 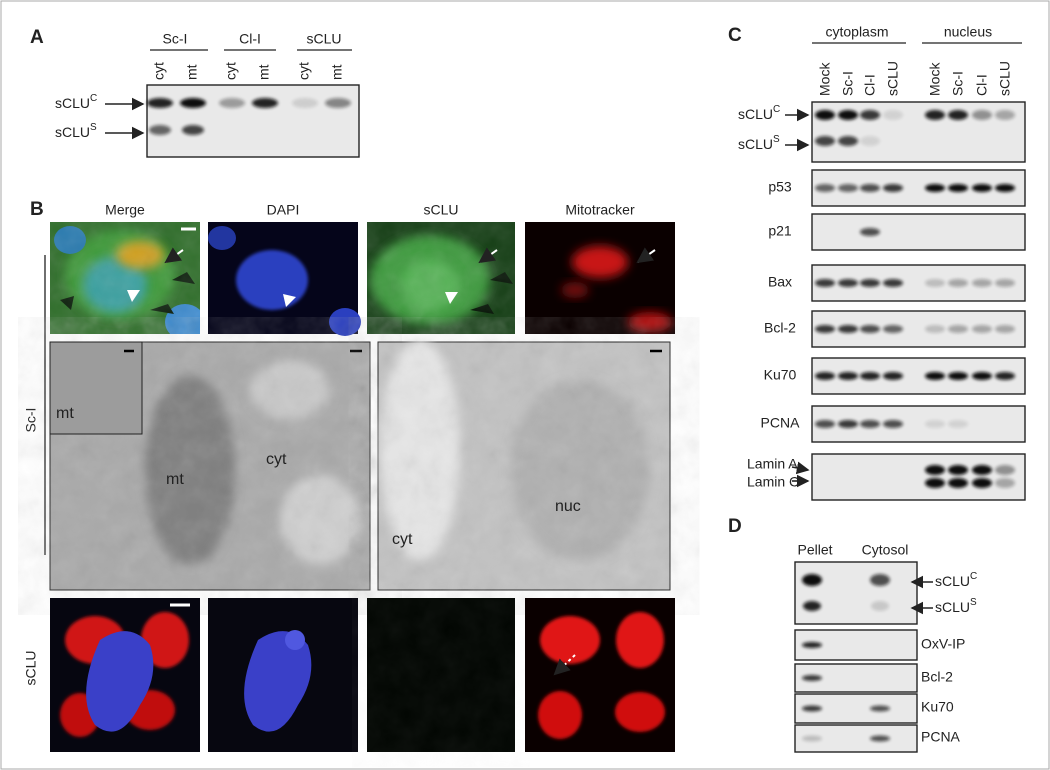 What do you see at coordinates (943, 644) in the screenshot?
I see `protein-label: OxV-IP` at bounding box center [943, 644].